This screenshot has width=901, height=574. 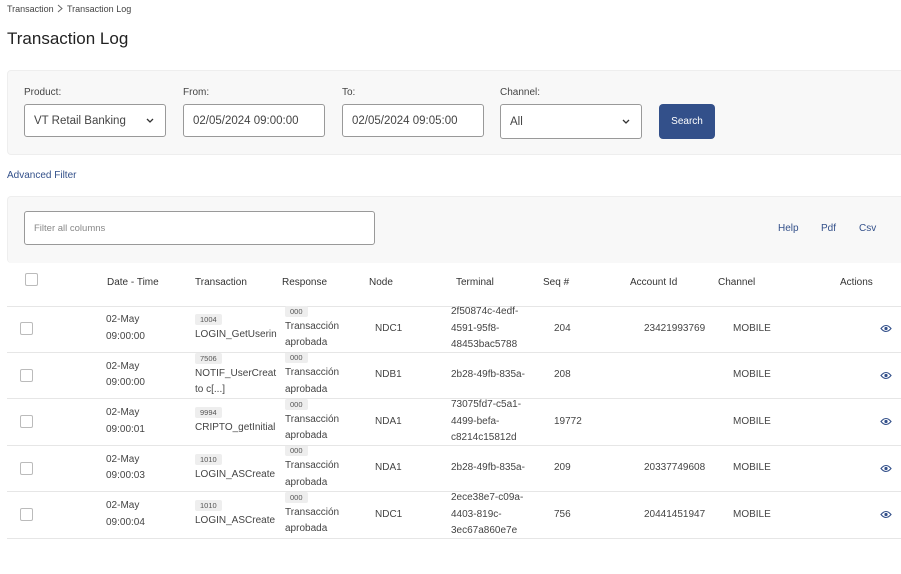 What do you see at coordinates (305, 282) in the screenshot?
I see `column-header: Response` at bounding box center [305, 282].